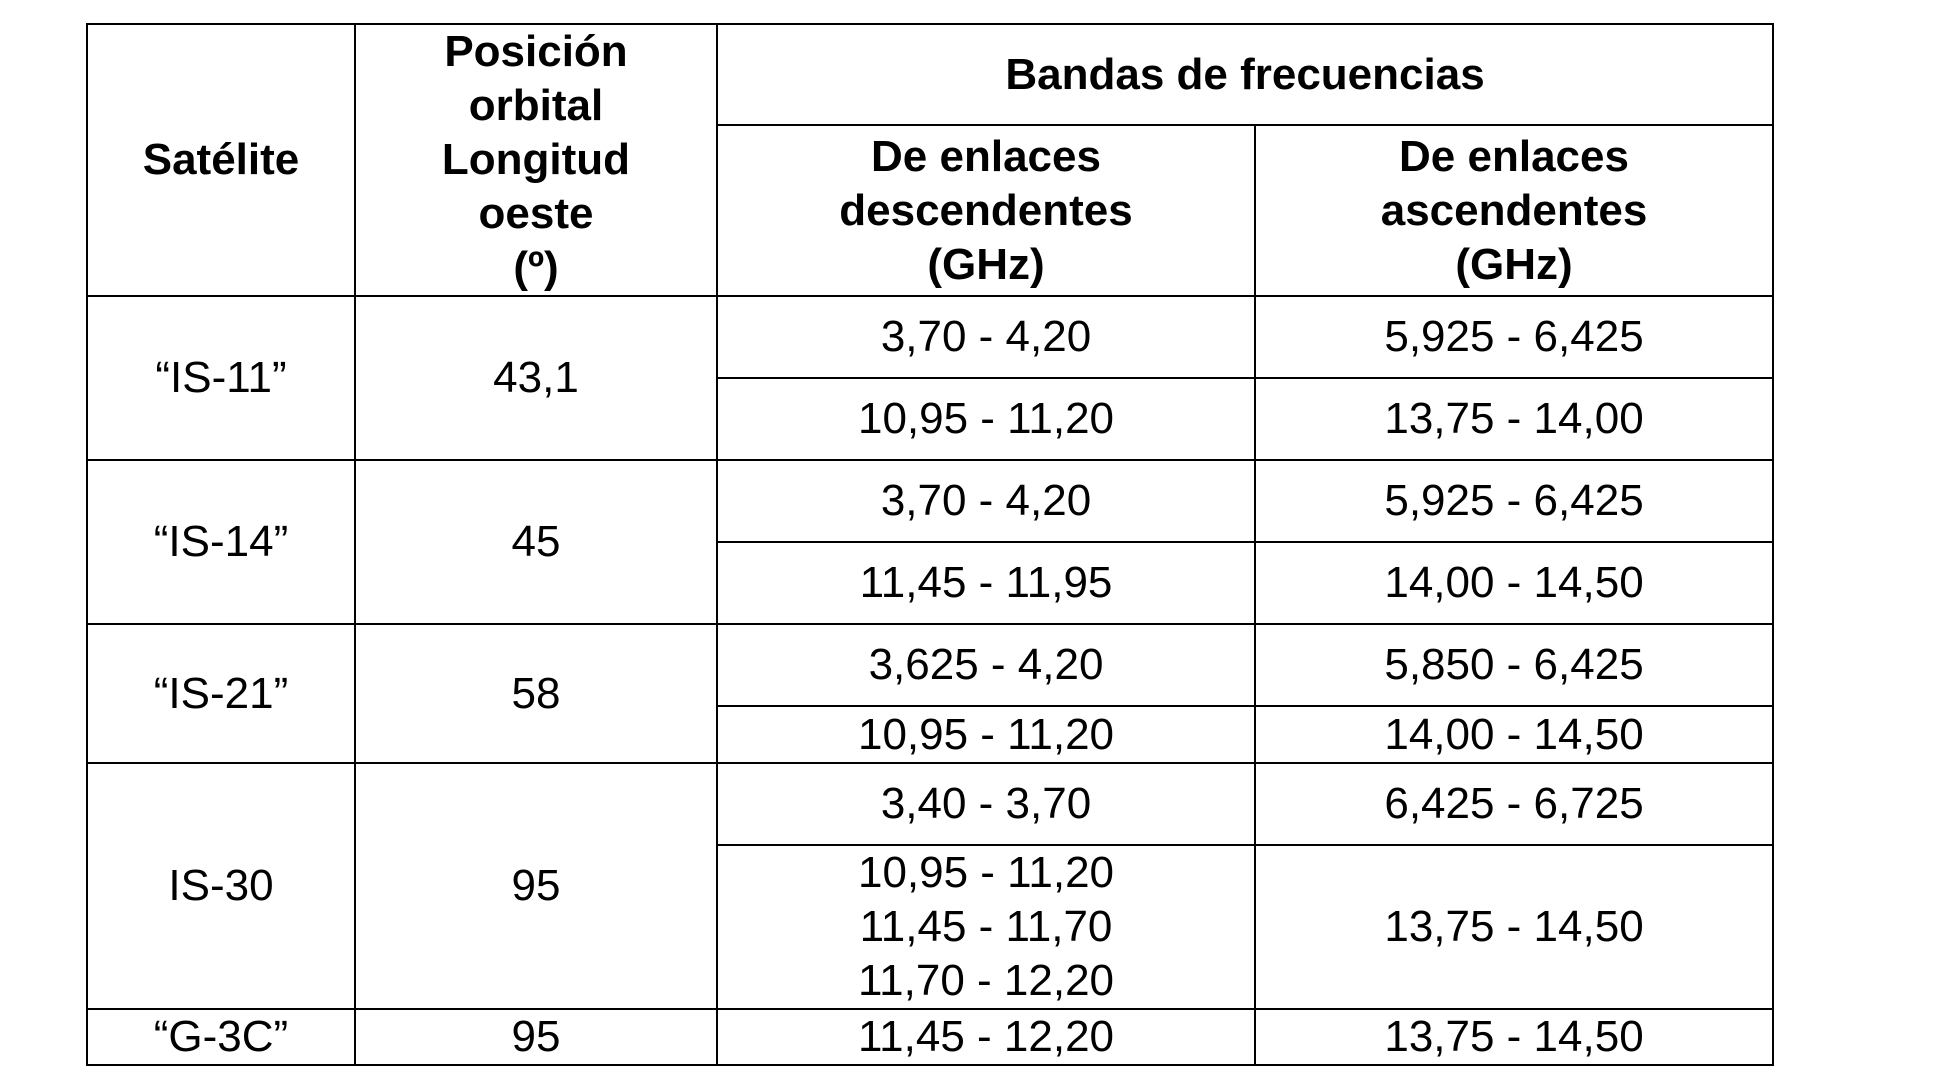 This screenshot has width=1939, height=1066. Describe the element at coordinates (221, 886) in the screenshot. I see `satellite-cell: IS-30` at that location.